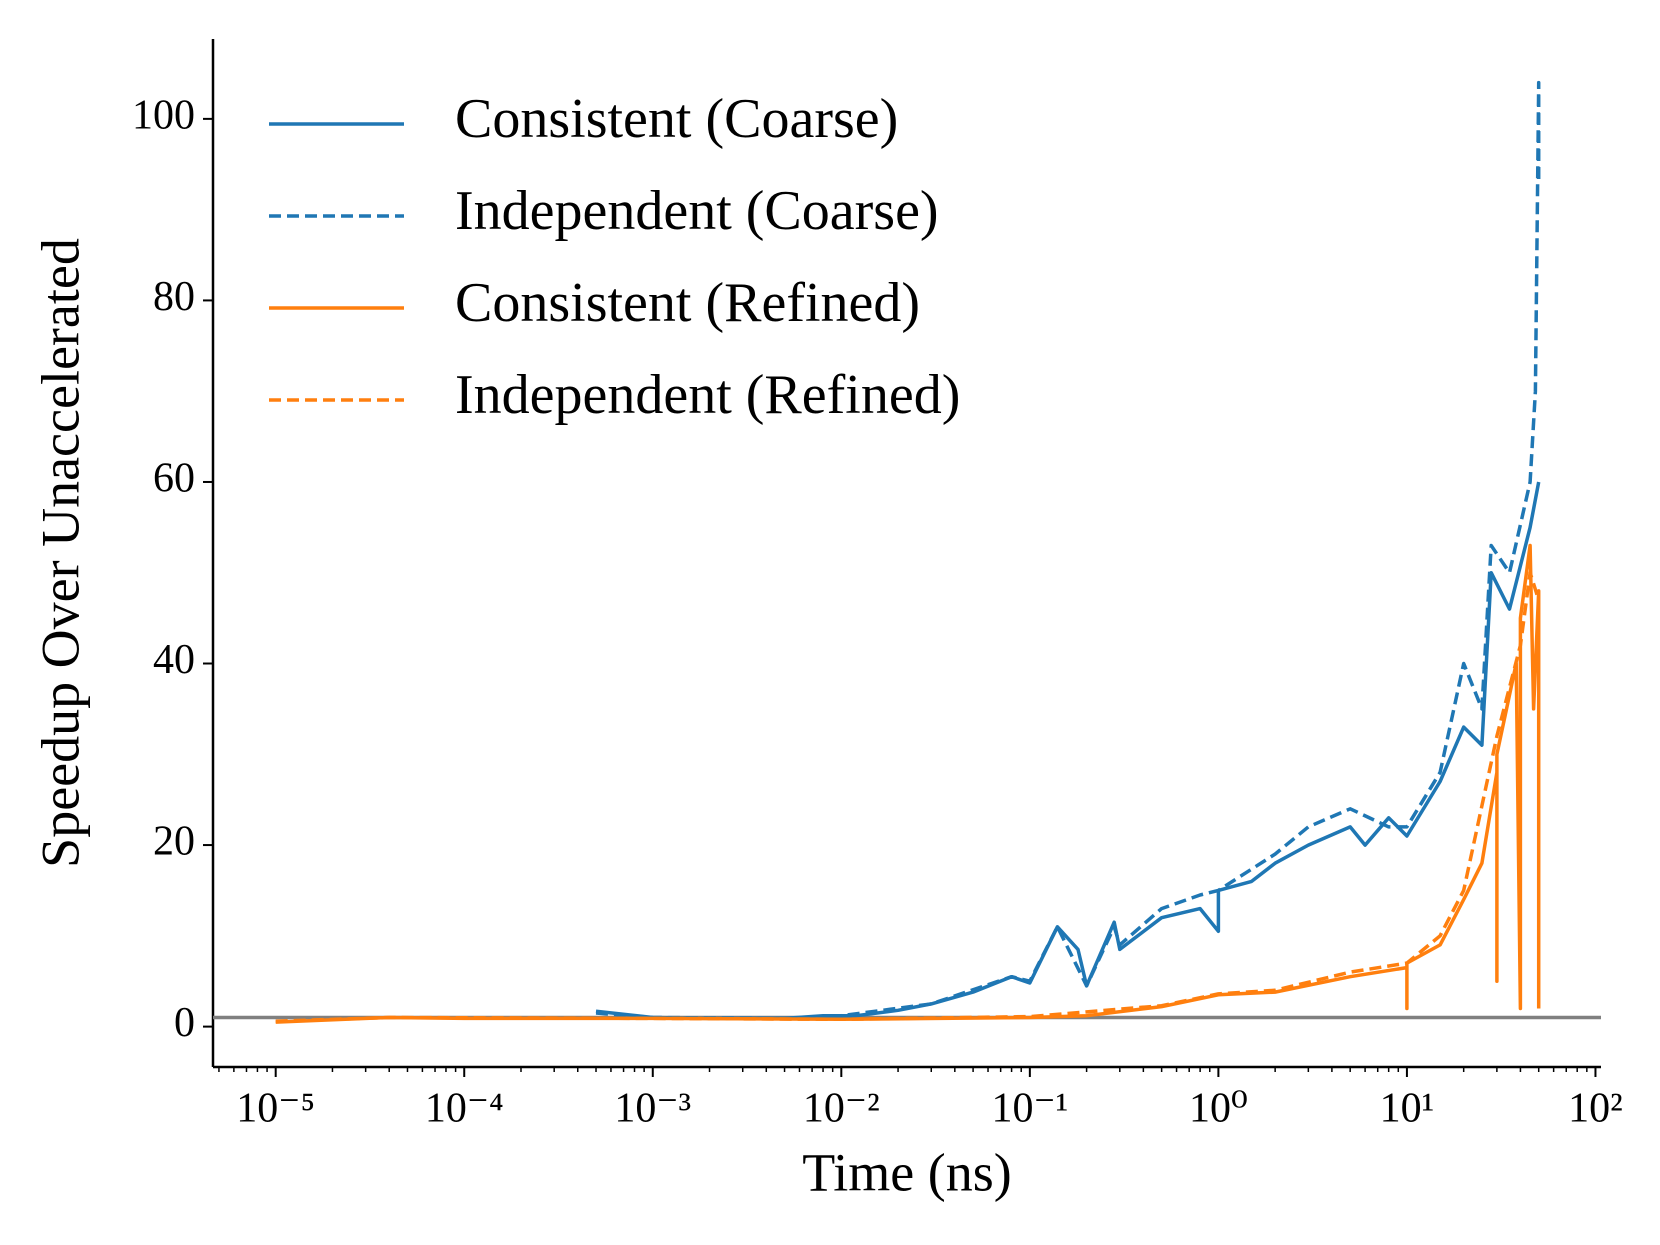  I want to click on legend-label: Consistent (Coarse), so click(676, 119).